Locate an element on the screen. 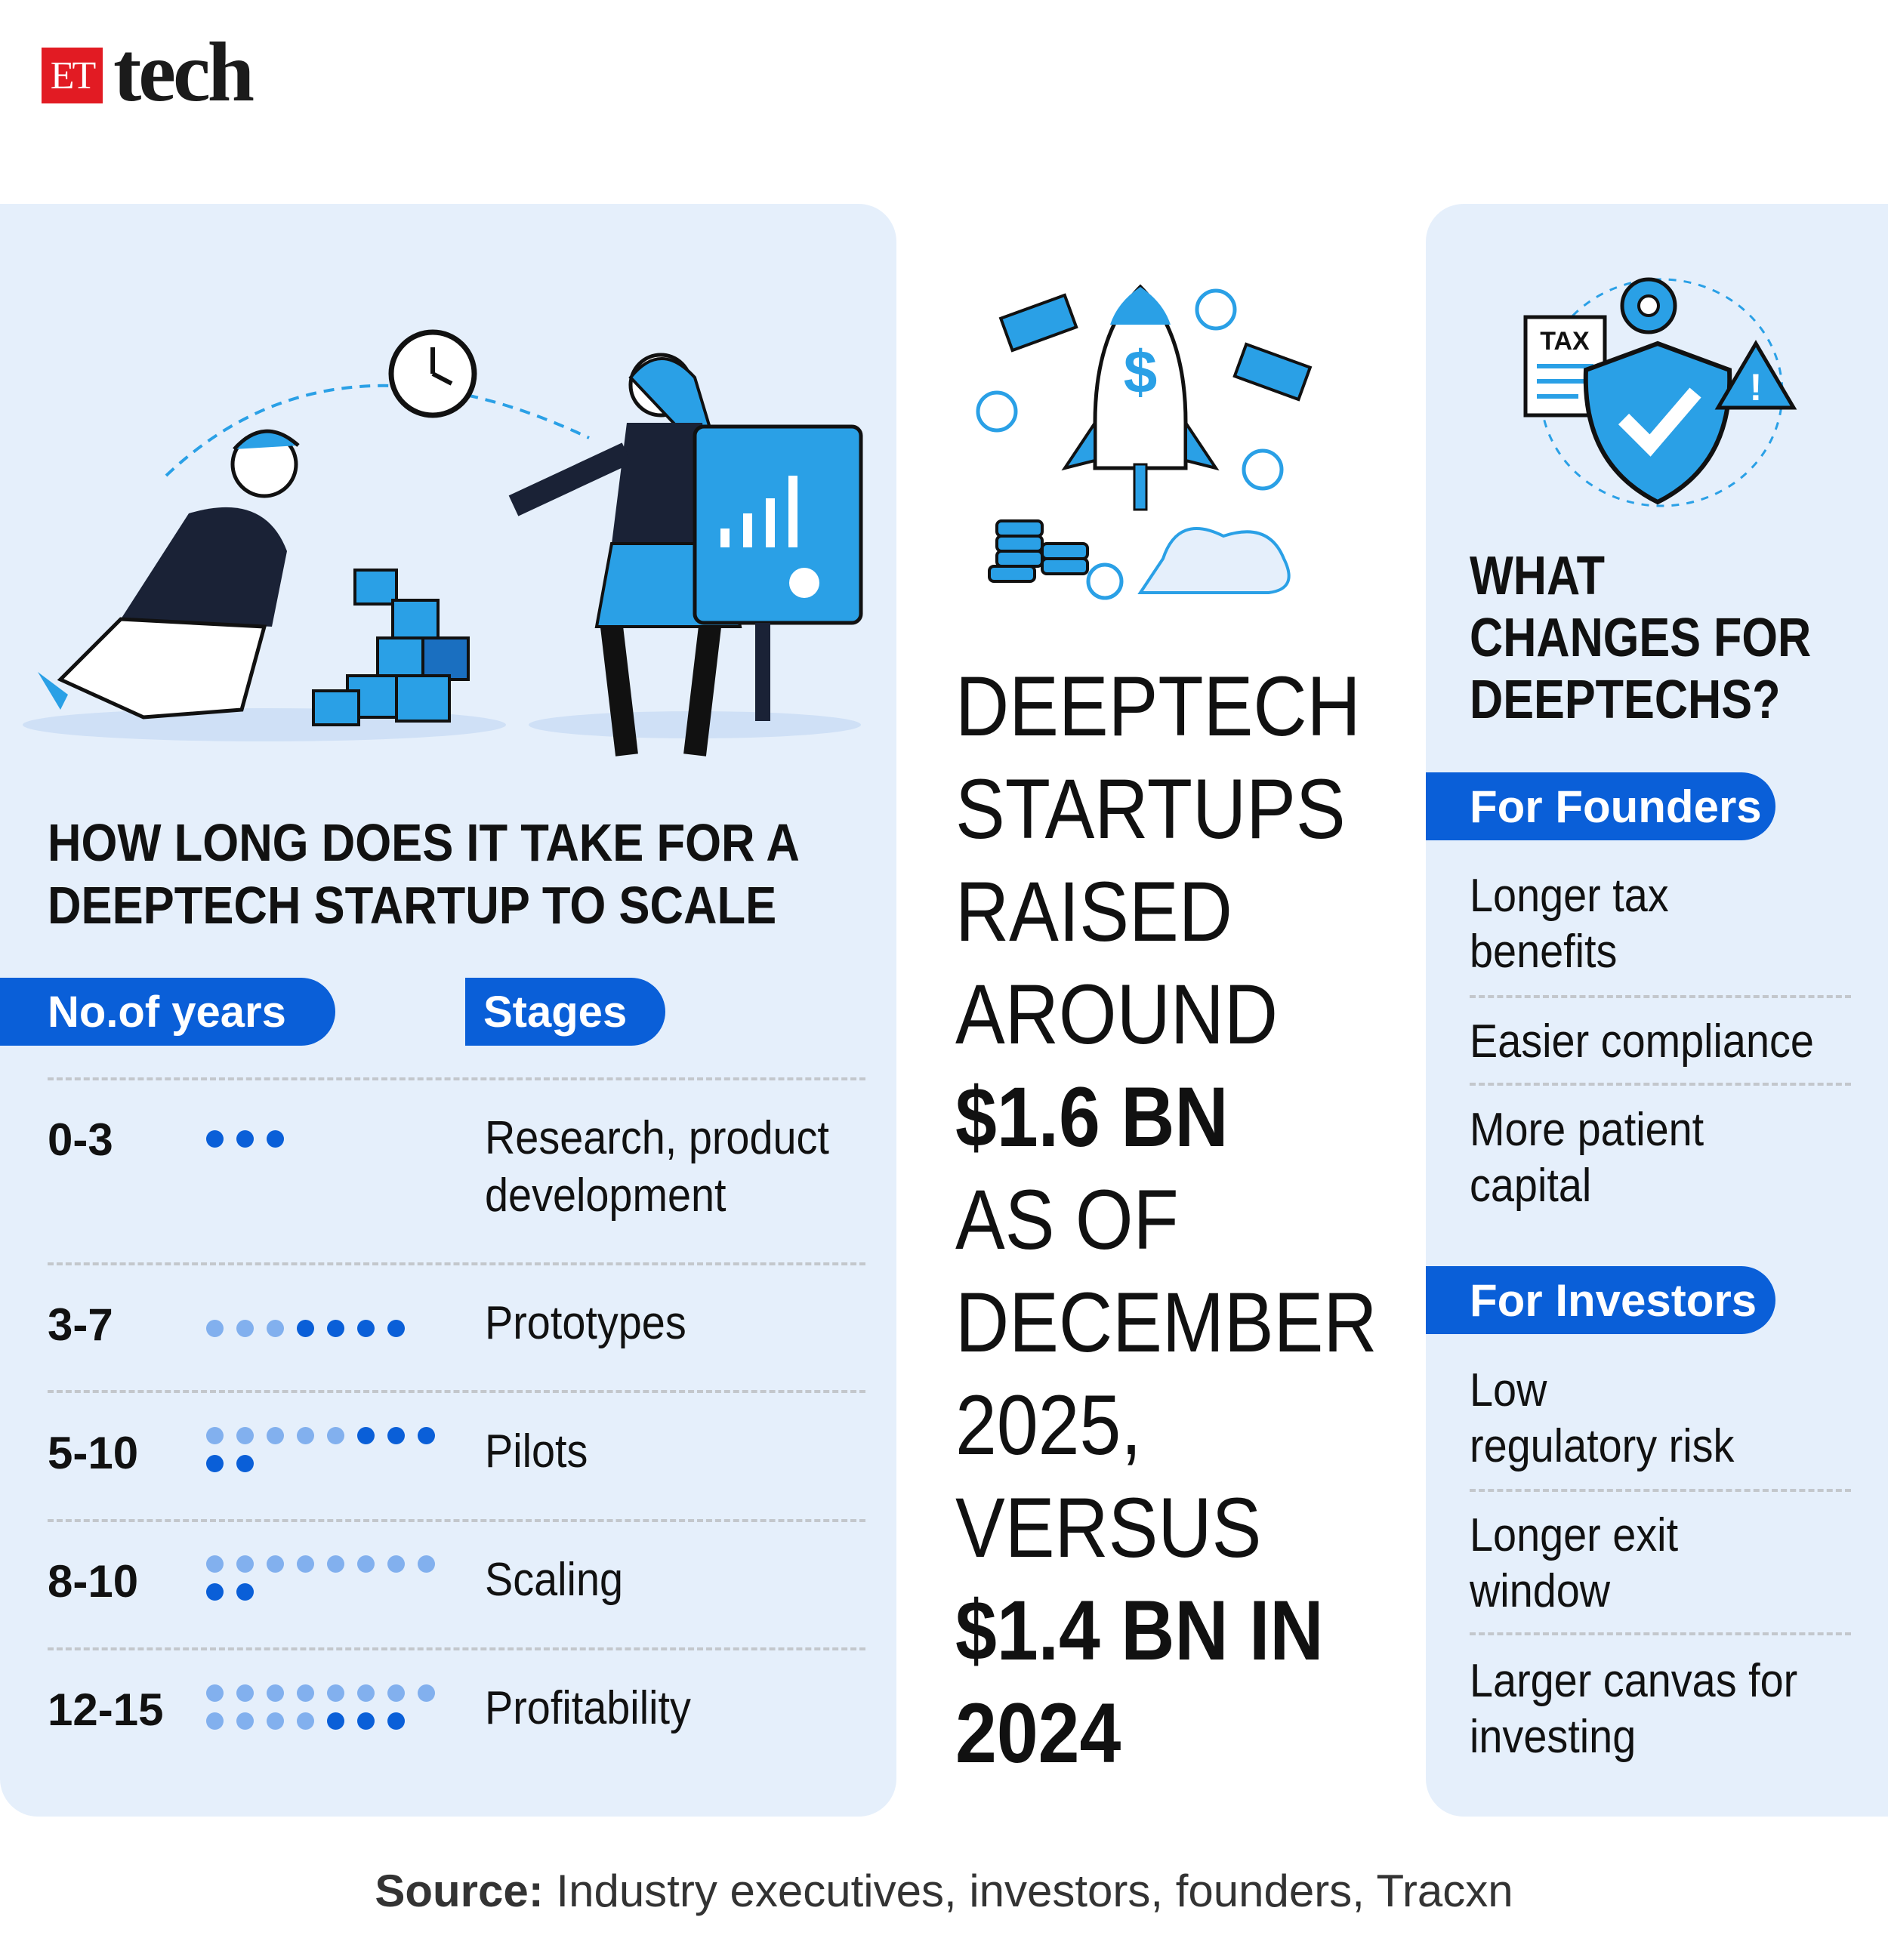  blocks-icon is located at coordinates (391, 647).